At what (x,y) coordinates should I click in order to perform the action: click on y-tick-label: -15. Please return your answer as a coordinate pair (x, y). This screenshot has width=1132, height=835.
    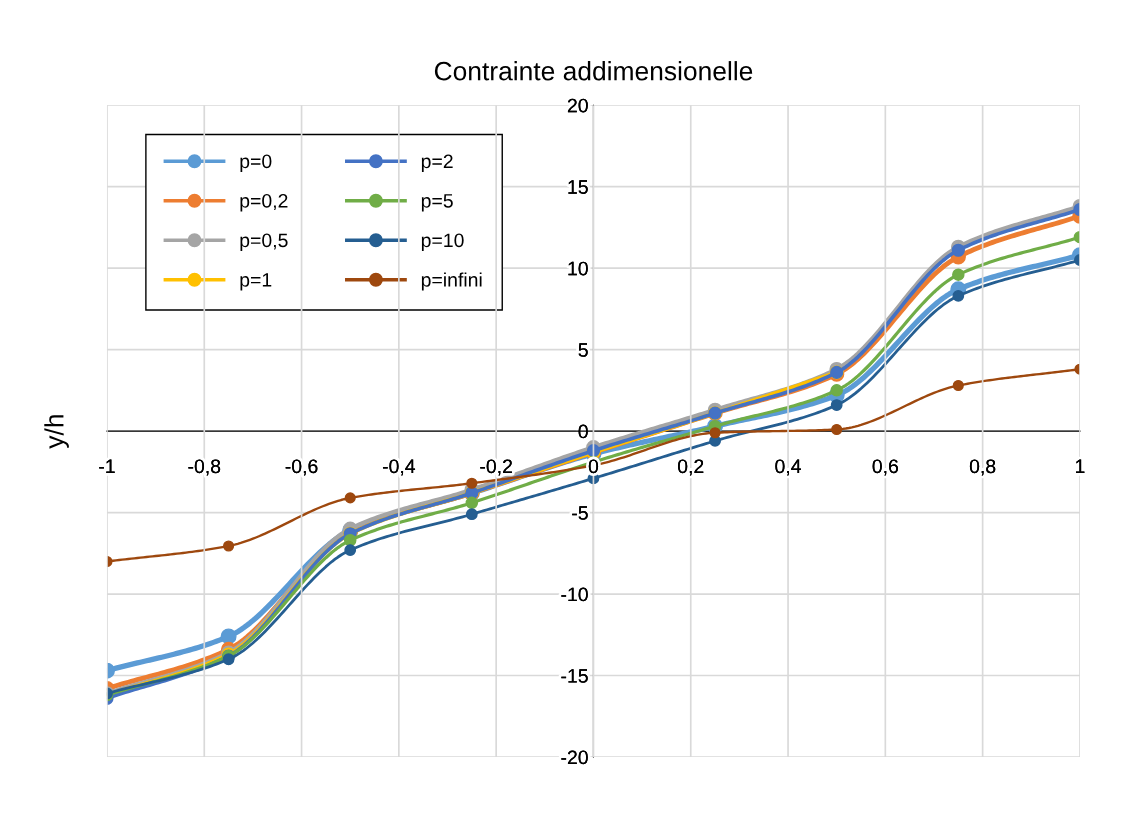
    Looking at the image, I should click on (574, 676).